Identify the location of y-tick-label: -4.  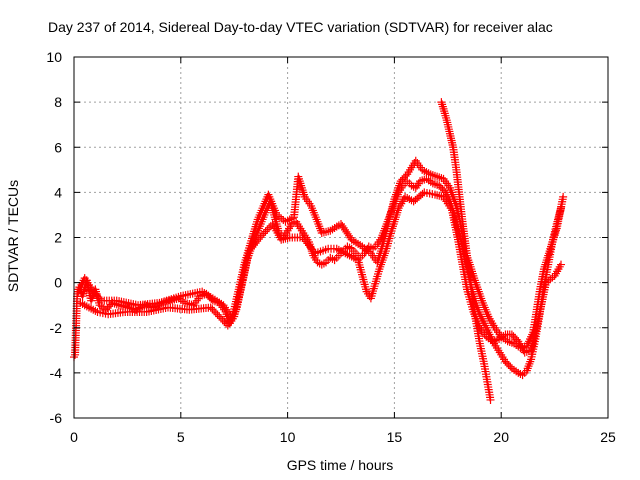
(56, 373).